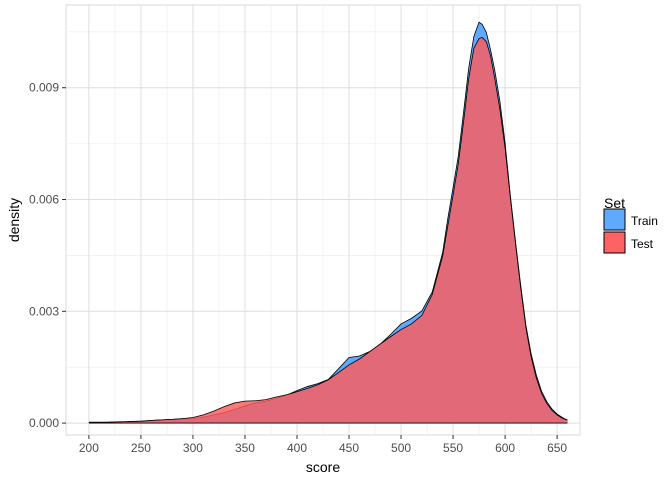 The image size is (672, 480). What do you see at coordinates (614, 242) in the screenshot?
I see `legend-key-test` at bounding box center [614, 242].